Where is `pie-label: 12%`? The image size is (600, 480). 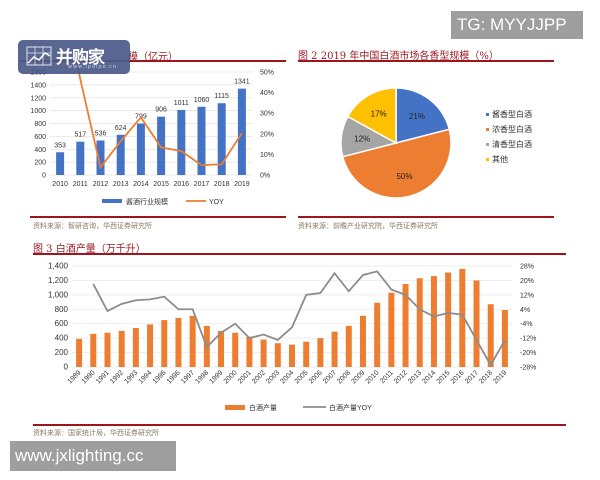
pie-label: 12% is located at coordinates (362, 139).